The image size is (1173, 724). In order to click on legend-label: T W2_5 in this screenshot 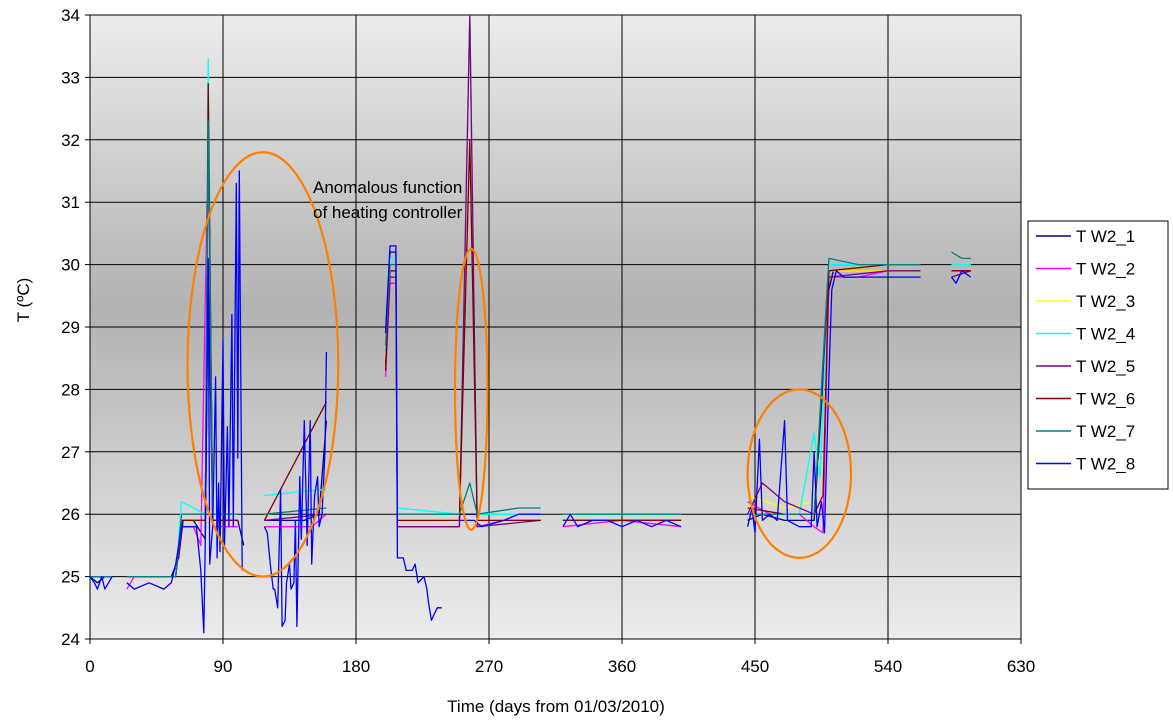, I will do `click(1105, 366)`.